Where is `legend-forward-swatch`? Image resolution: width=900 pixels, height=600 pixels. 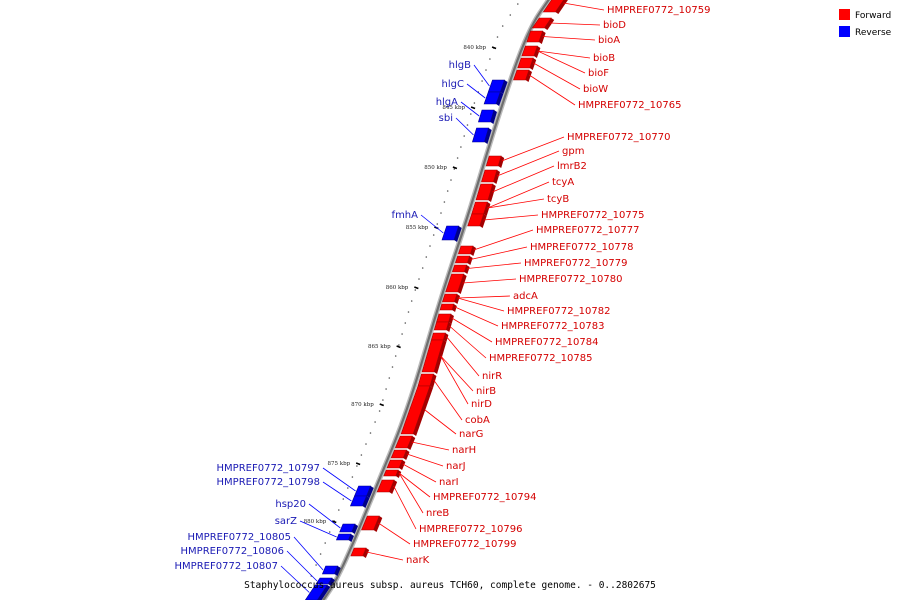
legend-forward-swatch is located at coordinates (844, 14).